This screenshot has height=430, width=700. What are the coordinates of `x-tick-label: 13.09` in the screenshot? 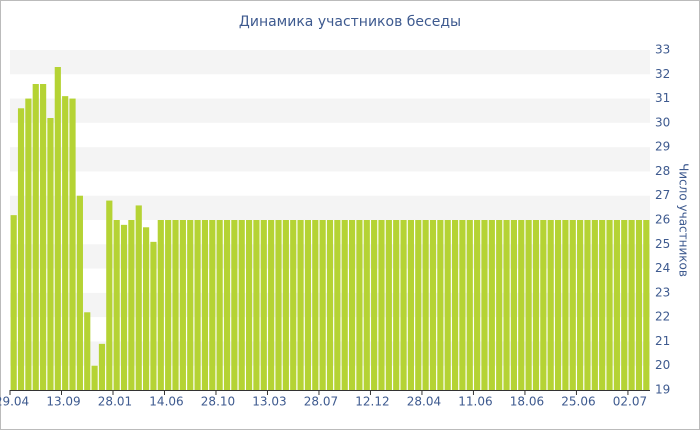 It's located at (63, 402).